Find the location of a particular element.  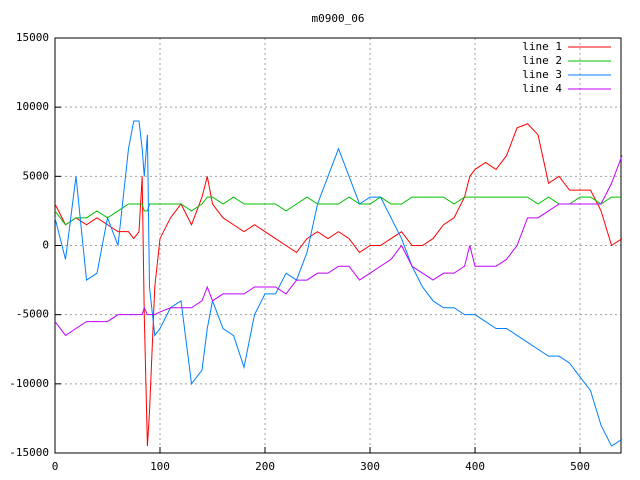

y-tick-label: -10000 is located at coordinates (29, 383).